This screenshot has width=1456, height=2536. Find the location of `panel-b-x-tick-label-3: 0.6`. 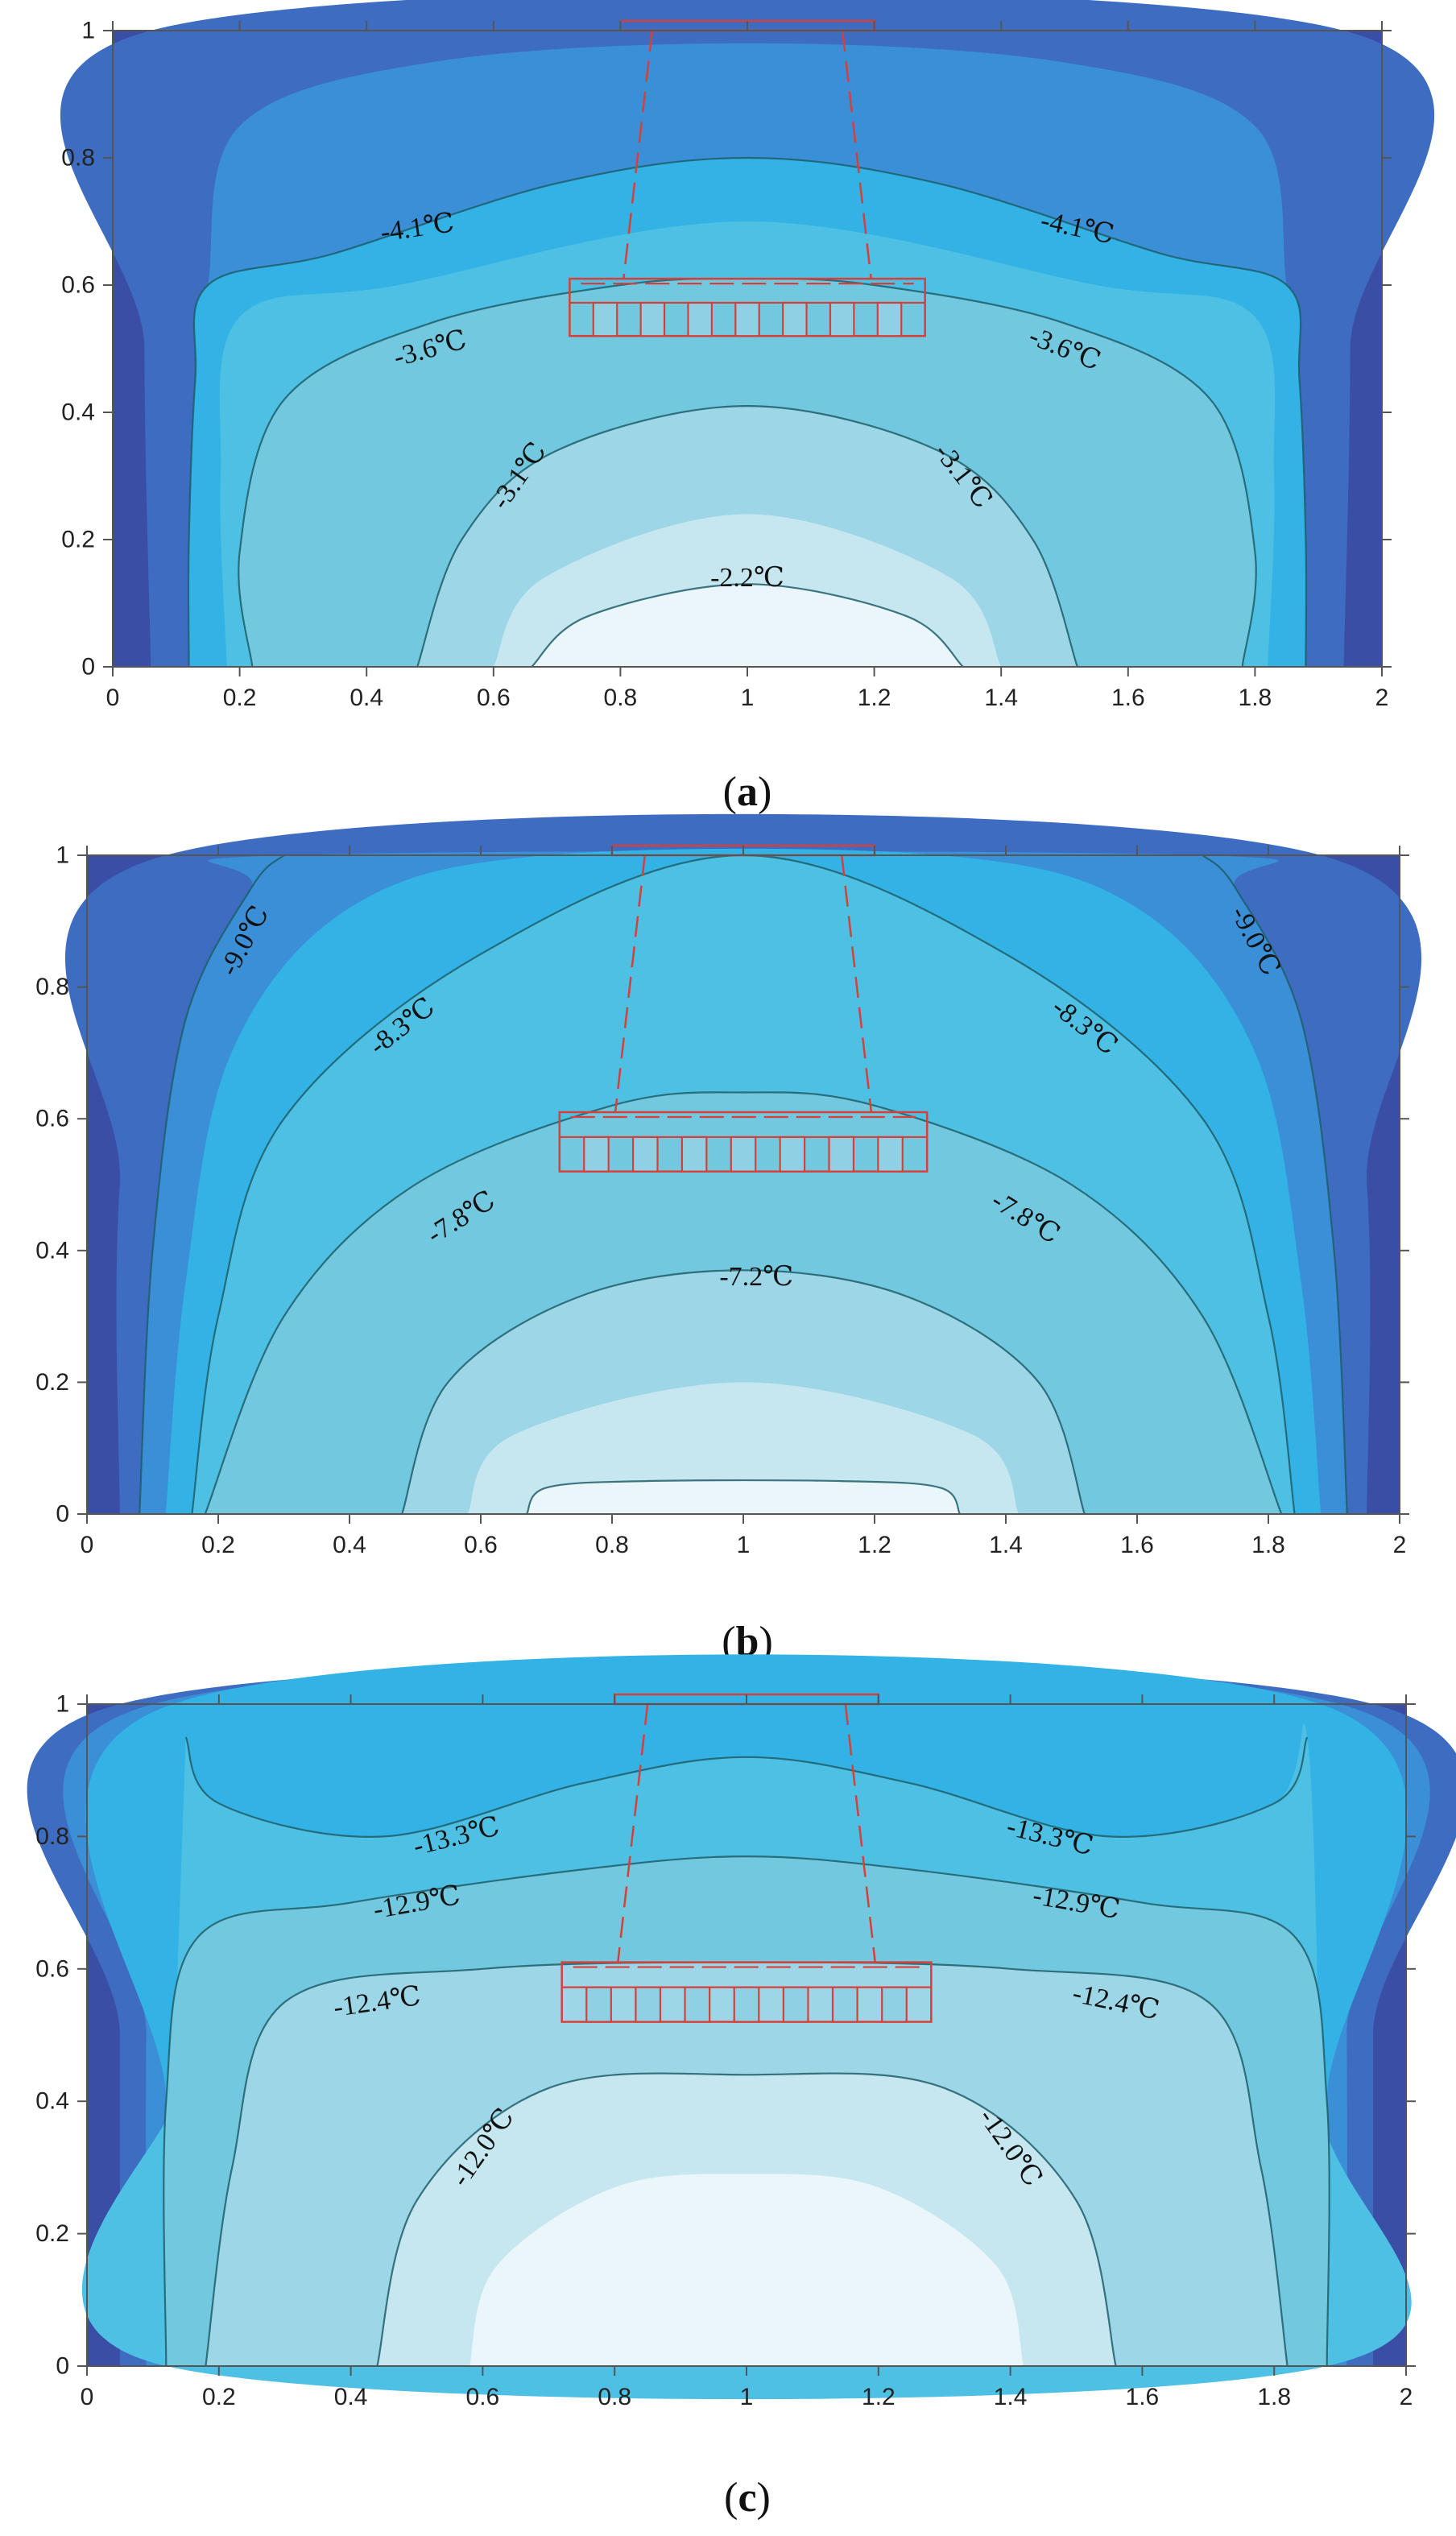

panel-b-x-tick-label-3: 0.6 is located at coordinates (481, 1545).